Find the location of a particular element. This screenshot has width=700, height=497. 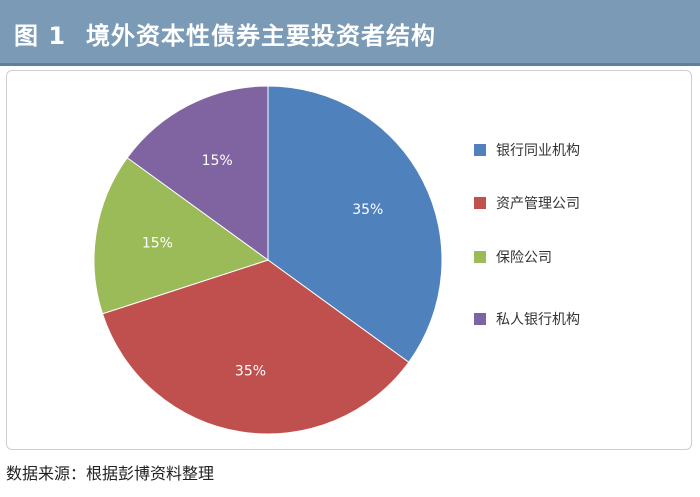

legend-item: 保险公司 is located at coordinates (513, 257).